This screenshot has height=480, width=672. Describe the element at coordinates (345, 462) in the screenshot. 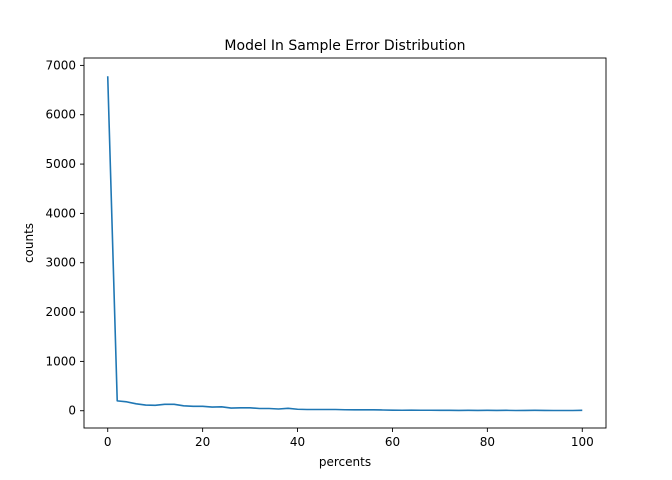

I see `x-axis-label: percents` at that location.